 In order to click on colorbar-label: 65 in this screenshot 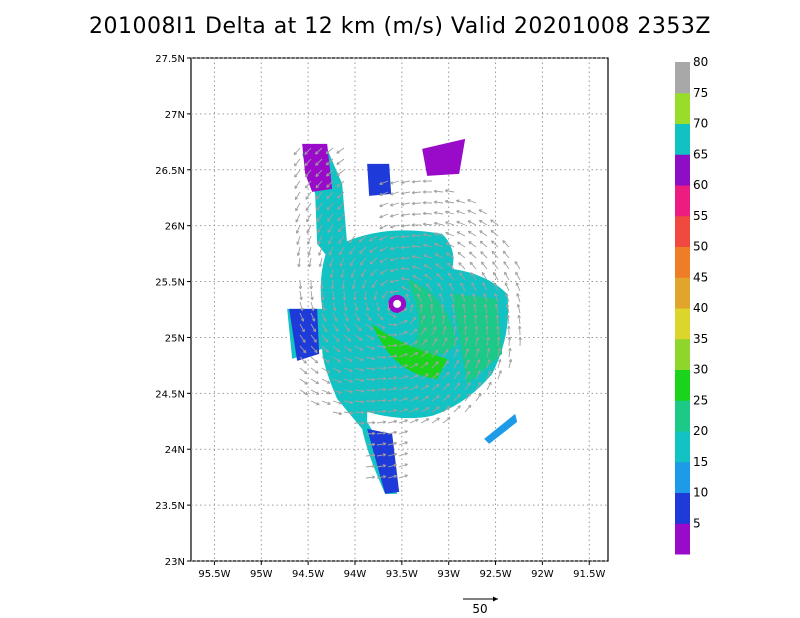, I will do `click(700, 154)`.